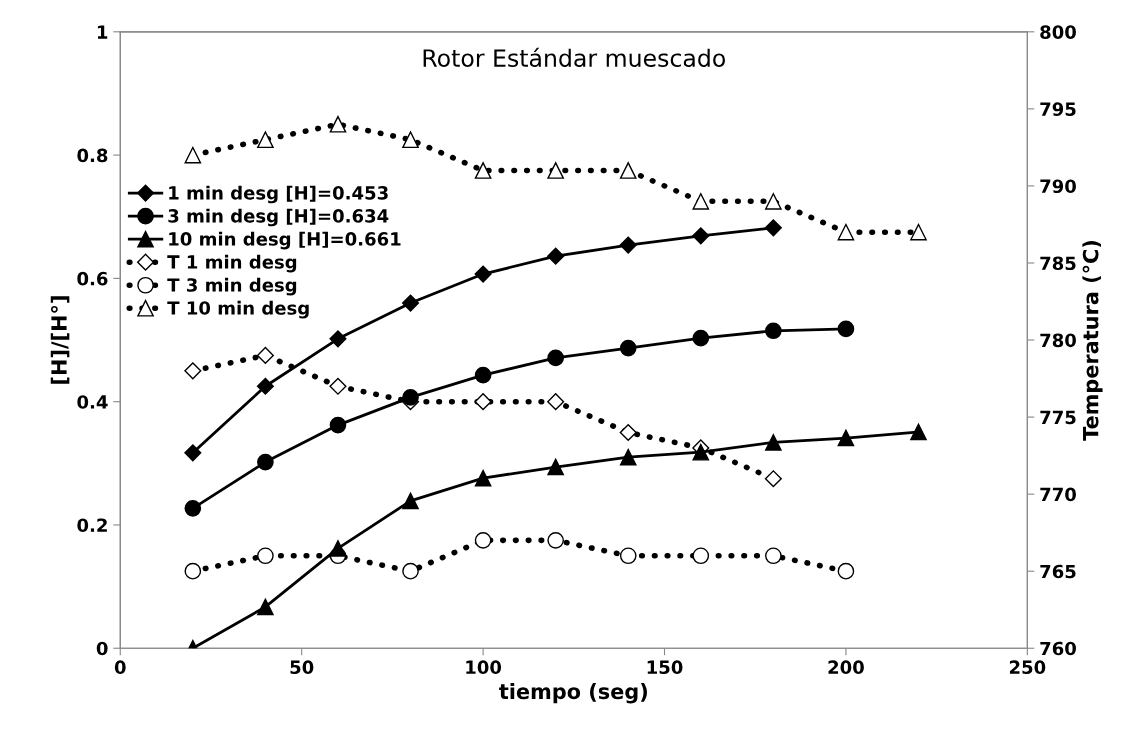 The image size is (1124, 740). I want to click on legend-label: T 10 min desg, so click(238, 309).